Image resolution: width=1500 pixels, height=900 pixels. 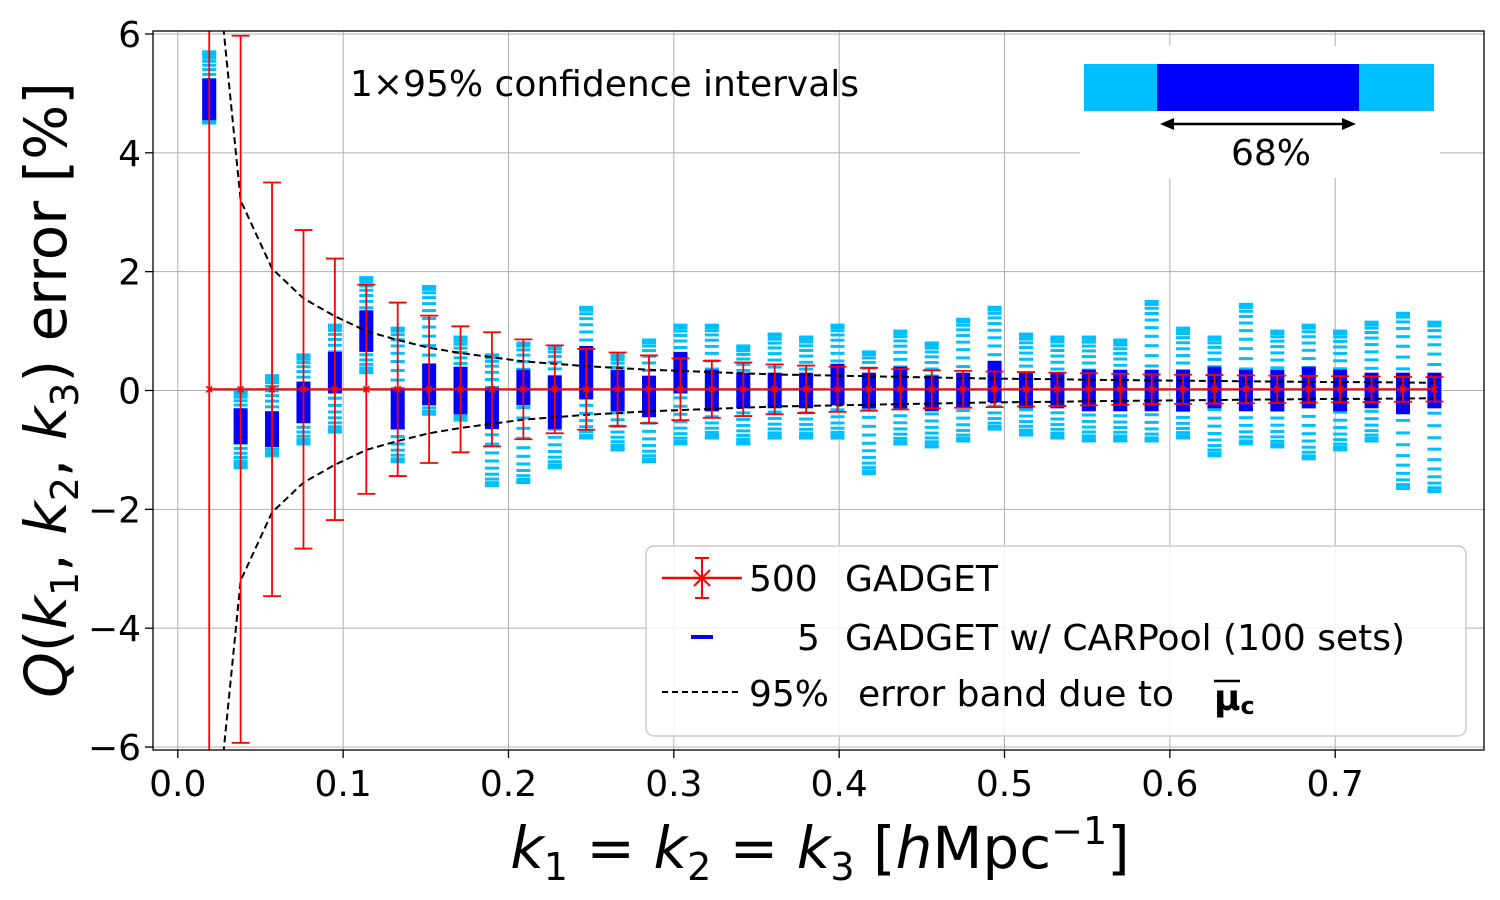 I want to click on y-tick-label: 4, so click(x=129, y=154).